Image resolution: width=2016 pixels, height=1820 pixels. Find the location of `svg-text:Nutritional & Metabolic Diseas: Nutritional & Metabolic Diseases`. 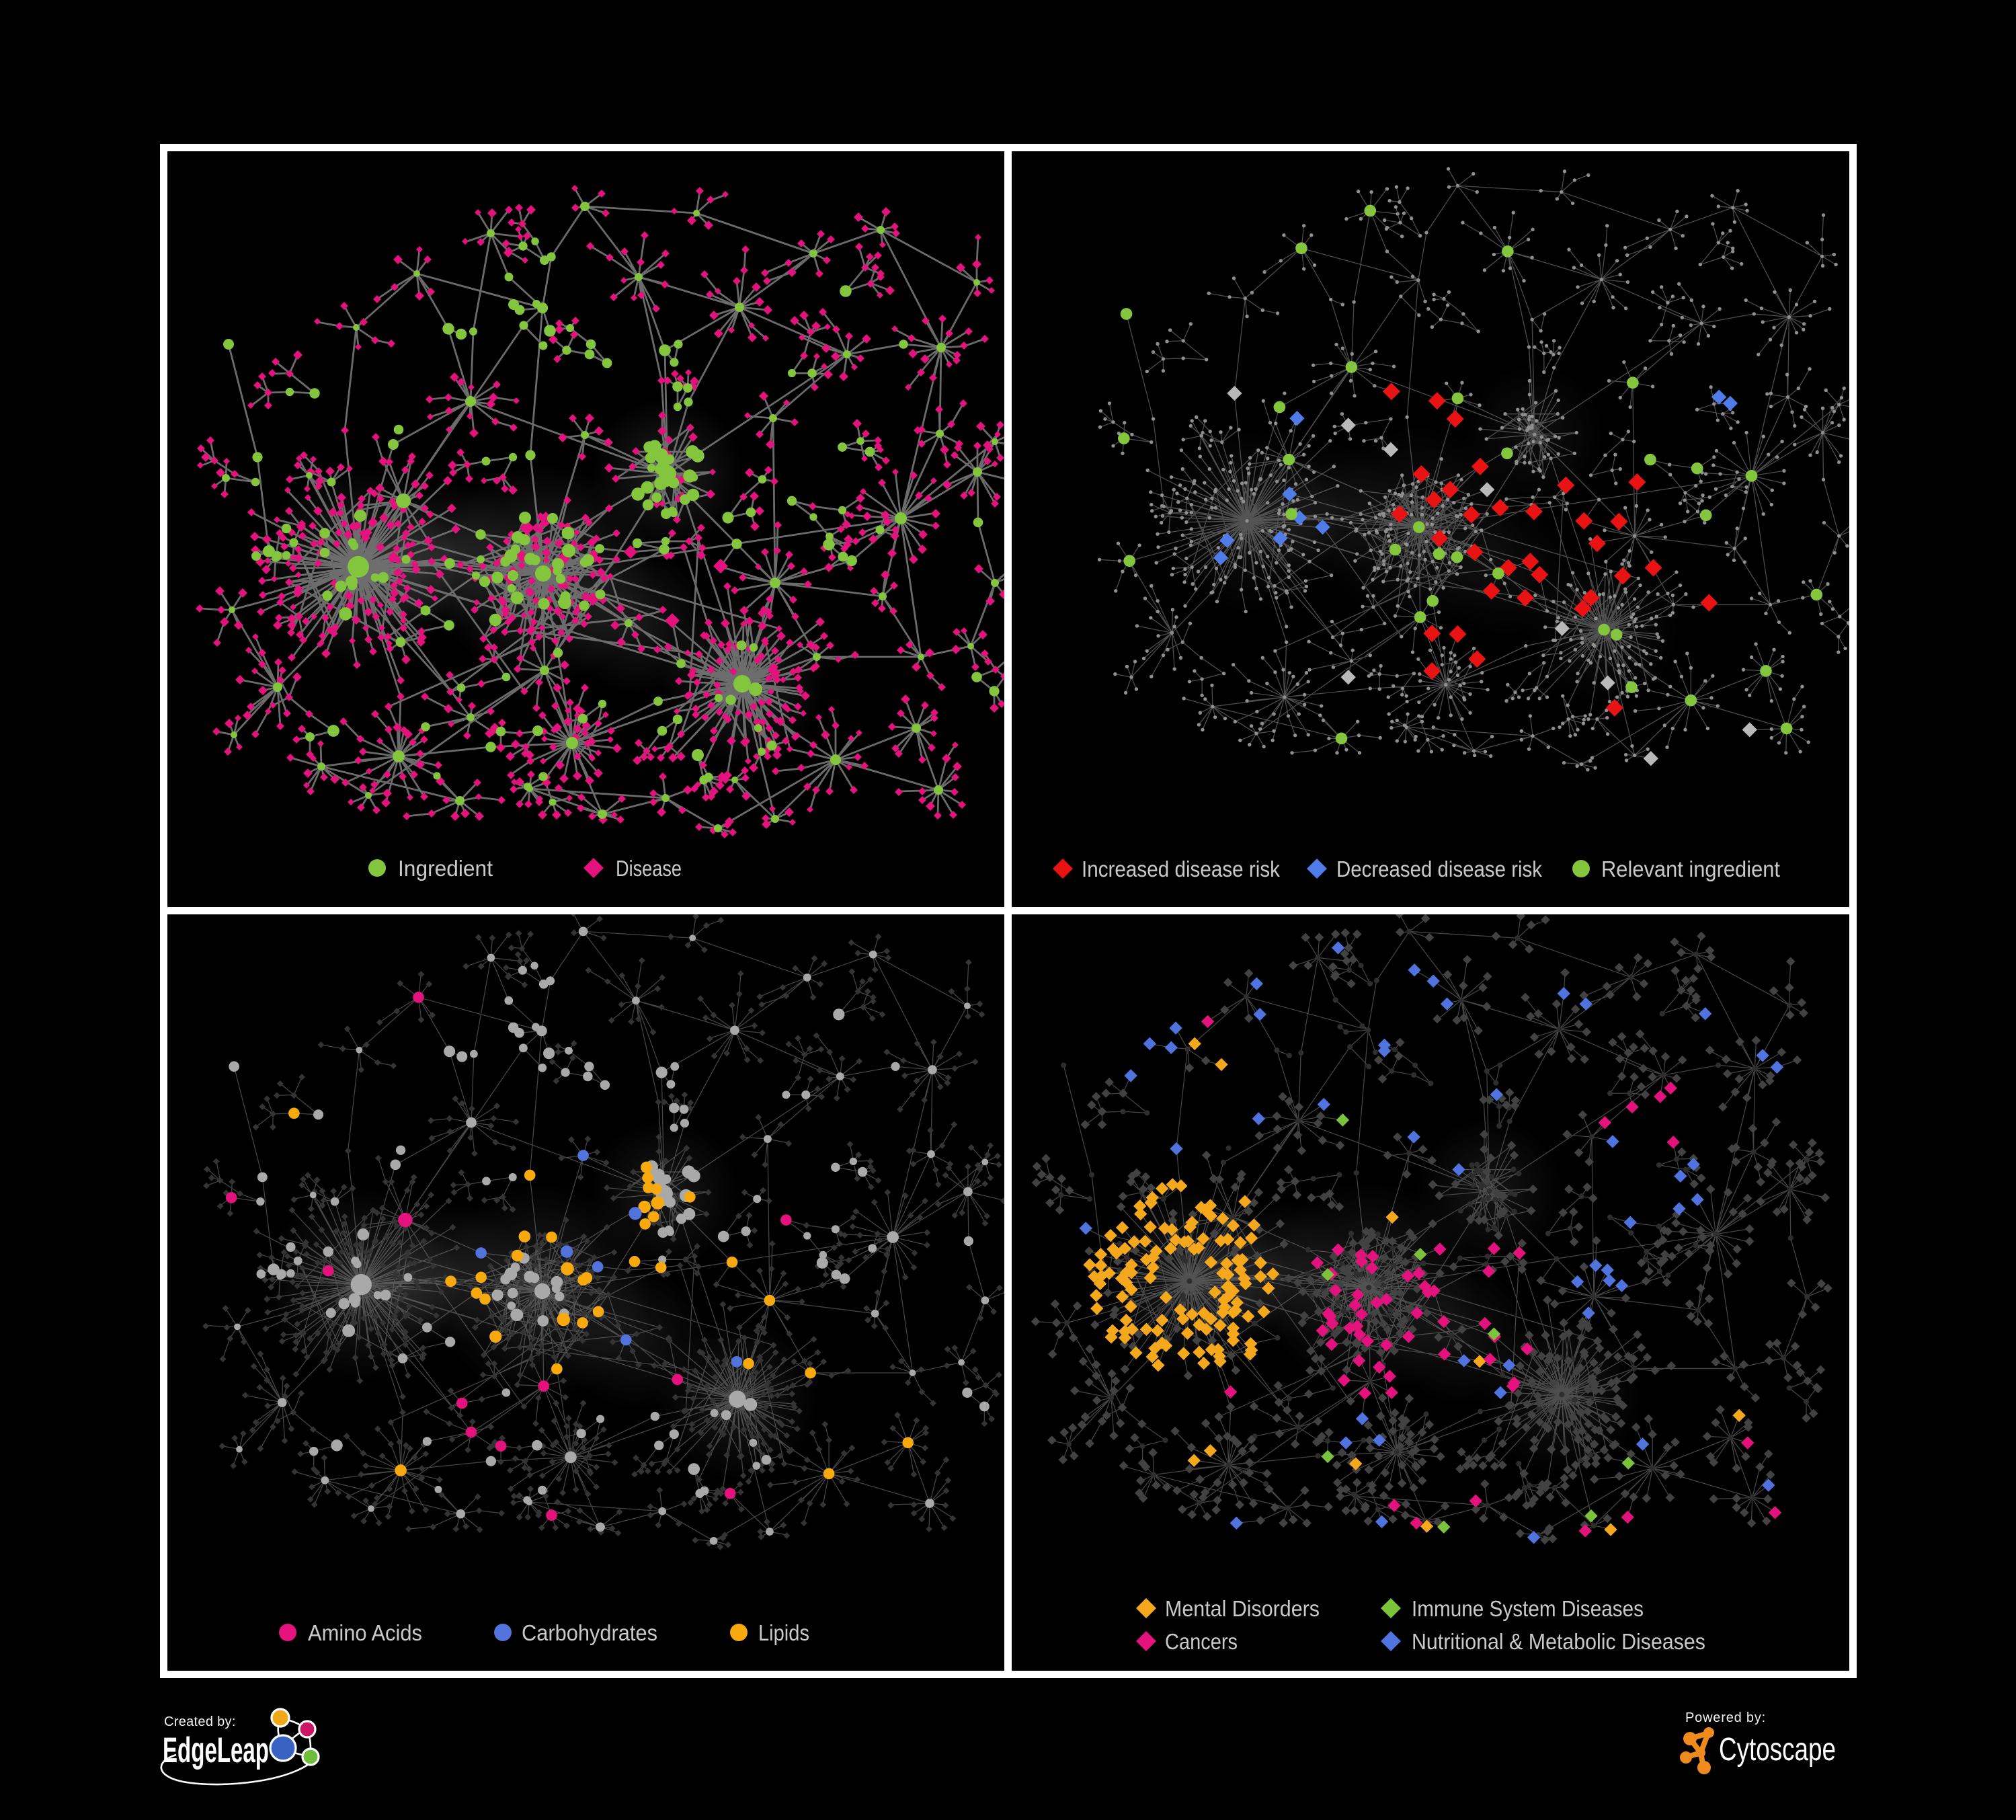

svg-text:Nutritional & Metabolic Diseas: Nutritional & Metabolic Diseases is located at coordinates (1558, 1641).